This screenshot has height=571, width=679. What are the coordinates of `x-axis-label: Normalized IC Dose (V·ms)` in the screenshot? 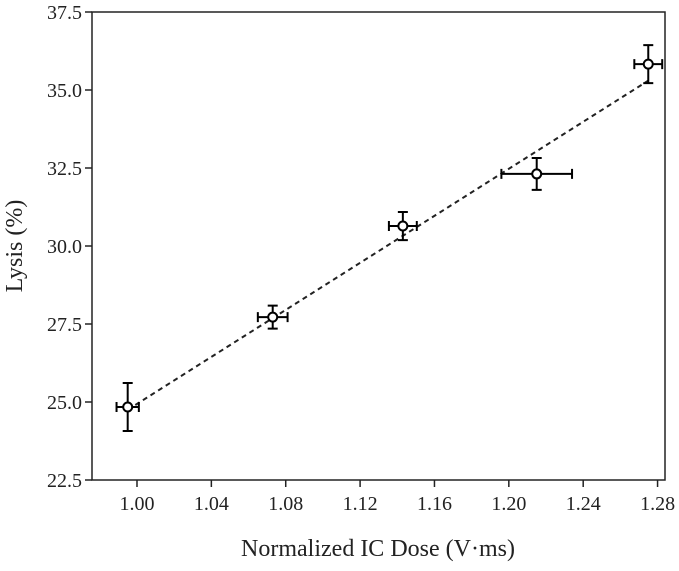 It's located at (378, 549).